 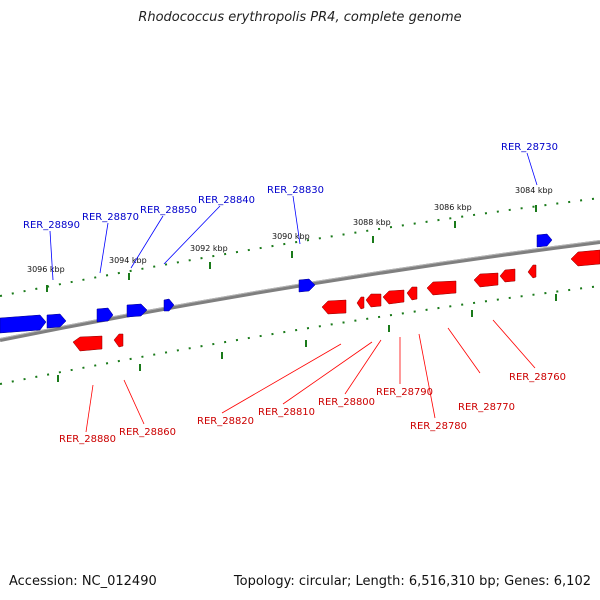 What do you see at coordinates (87, 439) in the screenshot?
I see `reverse-gene-label: RER_28880` at bounding box center [87, 439].